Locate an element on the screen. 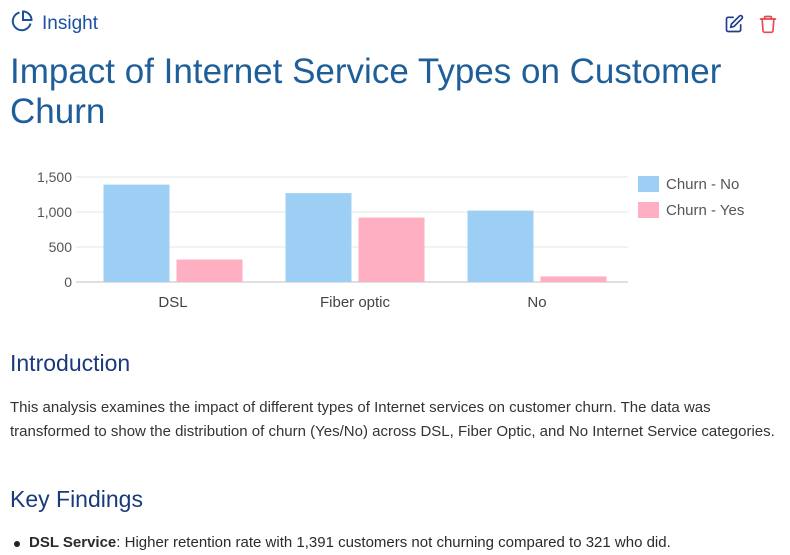  y-tick-label: 1,500 is located at coordinates (54, 177).